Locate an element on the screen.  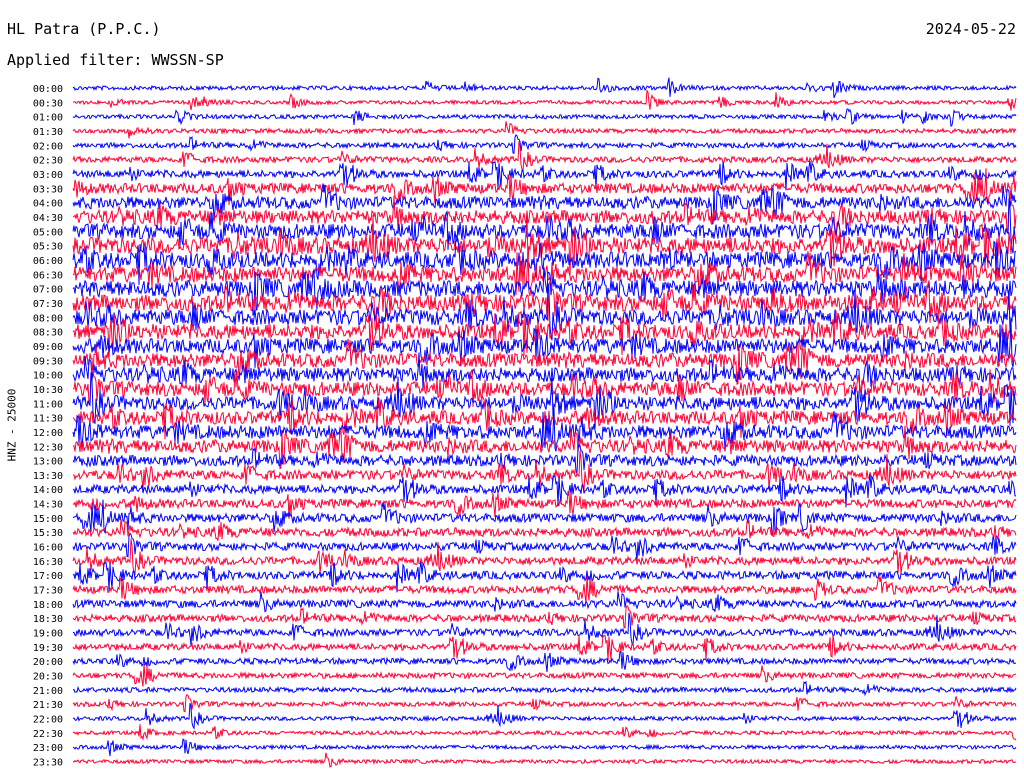
row-label: 00:30 is located at coordinates (48, 103).